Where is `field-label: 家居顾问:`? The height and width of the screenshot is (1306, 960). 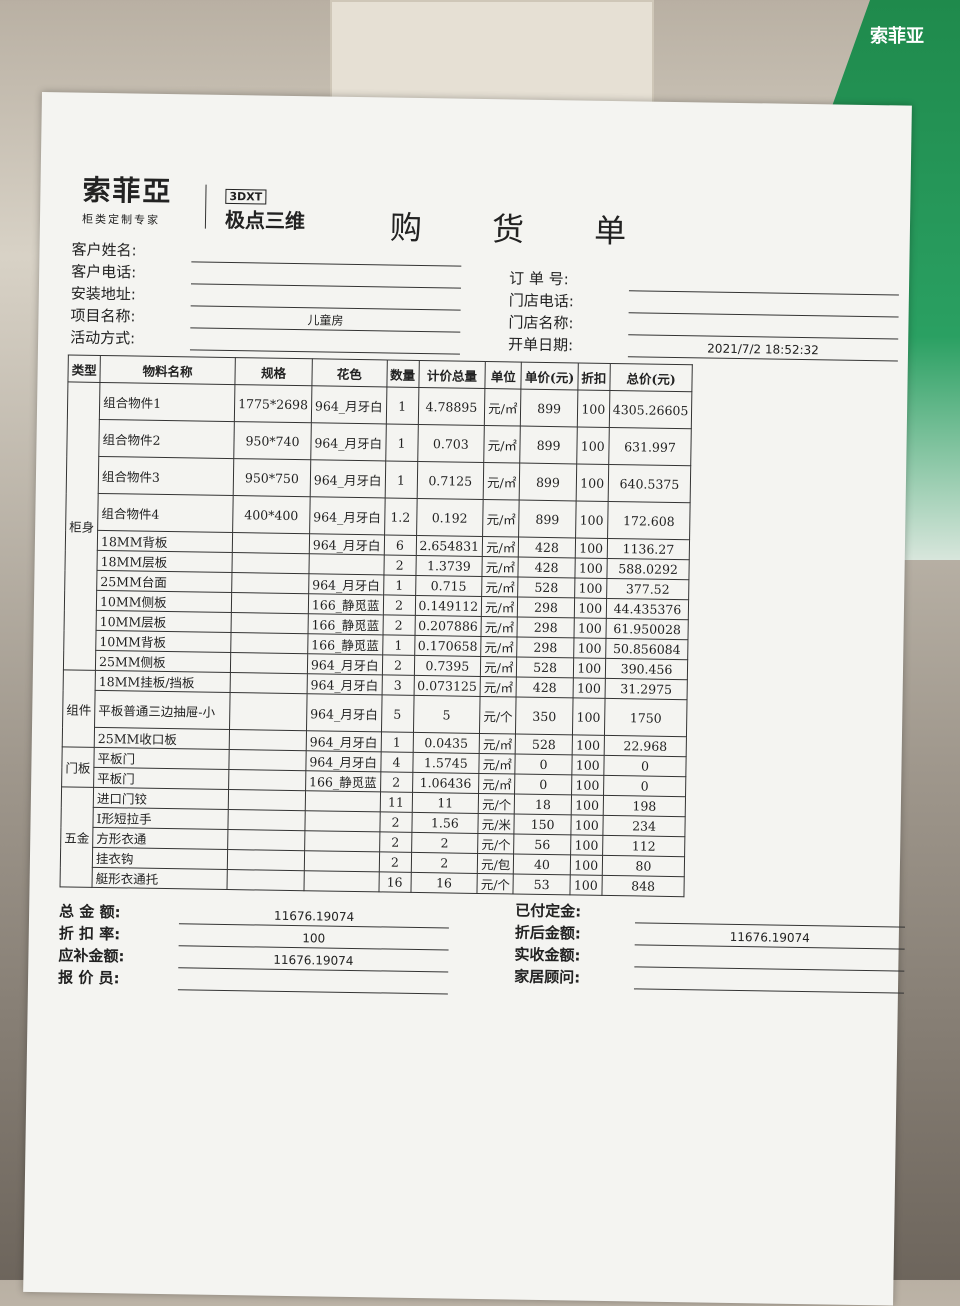 field-label: 家居顾问: is located at coordinates (547, 977).